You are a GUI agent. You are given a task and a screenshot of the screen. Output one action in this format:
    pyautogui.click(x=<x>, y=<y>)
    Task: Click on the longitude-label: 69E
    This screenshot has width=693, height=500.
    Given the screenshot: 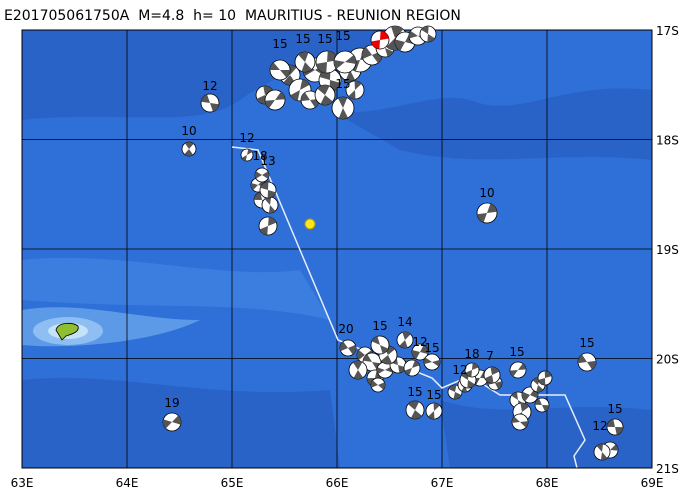 What is the action you would take?
    pyautogui.click(x=652, y=483)
    